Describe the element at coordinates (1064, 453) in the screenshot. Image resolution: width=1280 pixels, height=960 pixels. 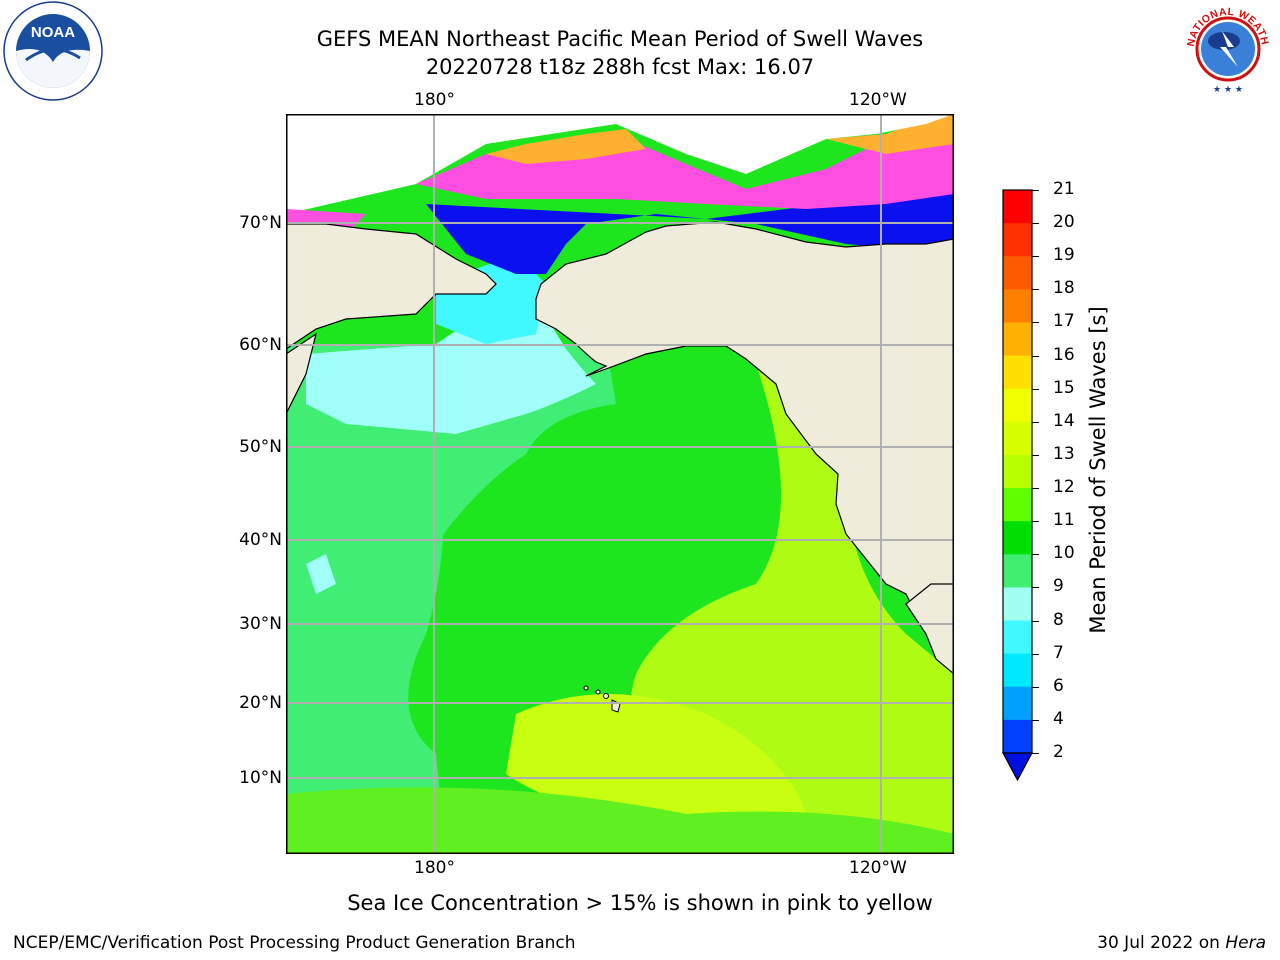
I see `colorbar-tick-label: 13` at that location.